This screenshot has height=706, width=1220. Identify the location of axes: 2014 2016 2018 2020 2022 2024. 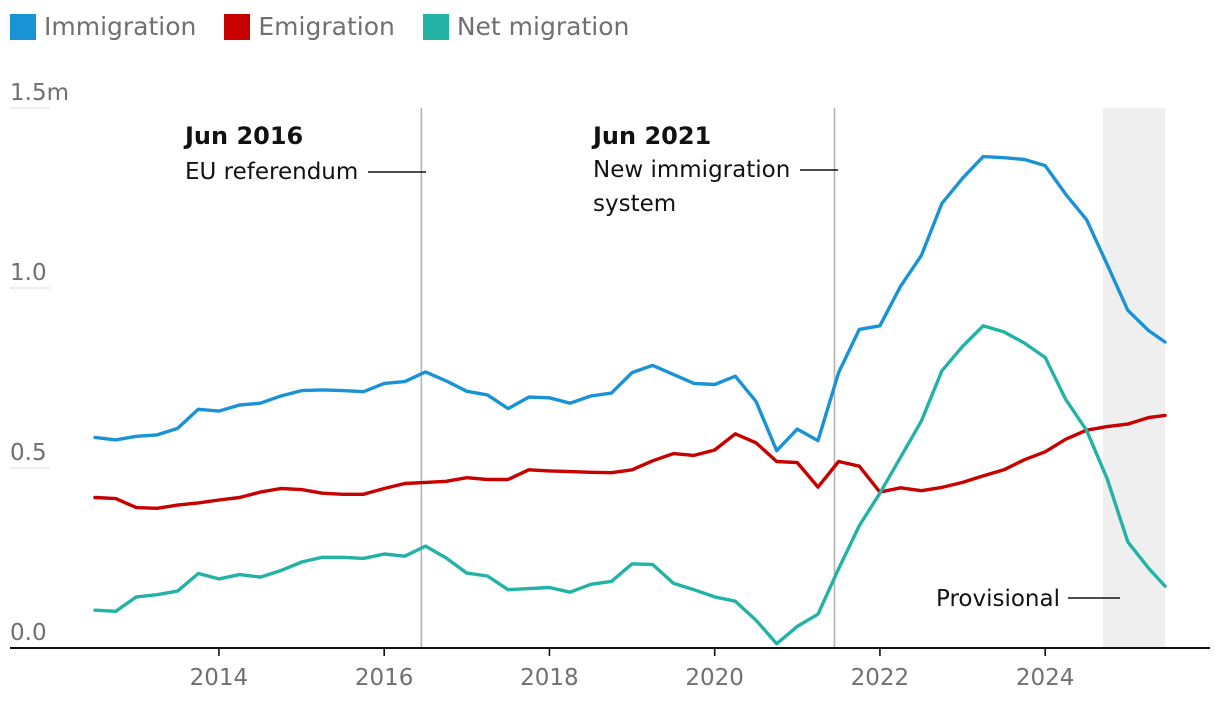
(610, 669).